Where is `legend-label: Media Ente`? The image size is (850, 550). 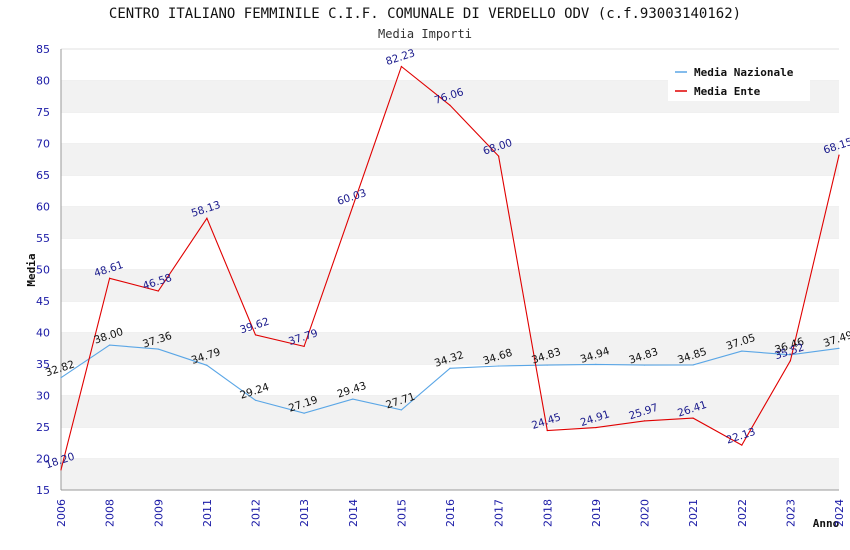
legend-label: Media Ente is located at coordinates (727, 91).